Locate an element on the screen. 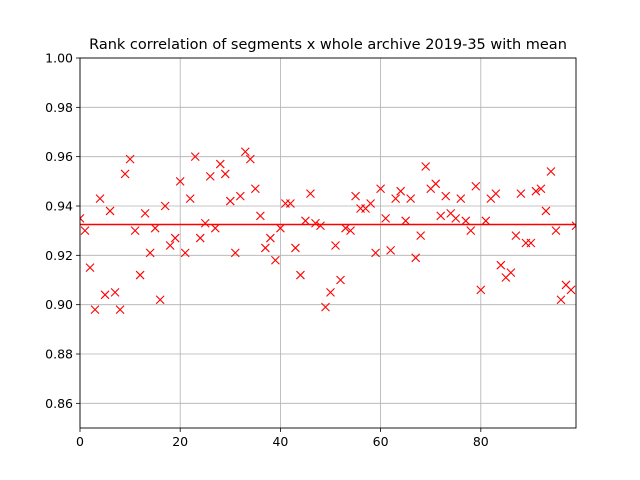  y-tick-label: 0.88 is located at coordinates (59, 354).